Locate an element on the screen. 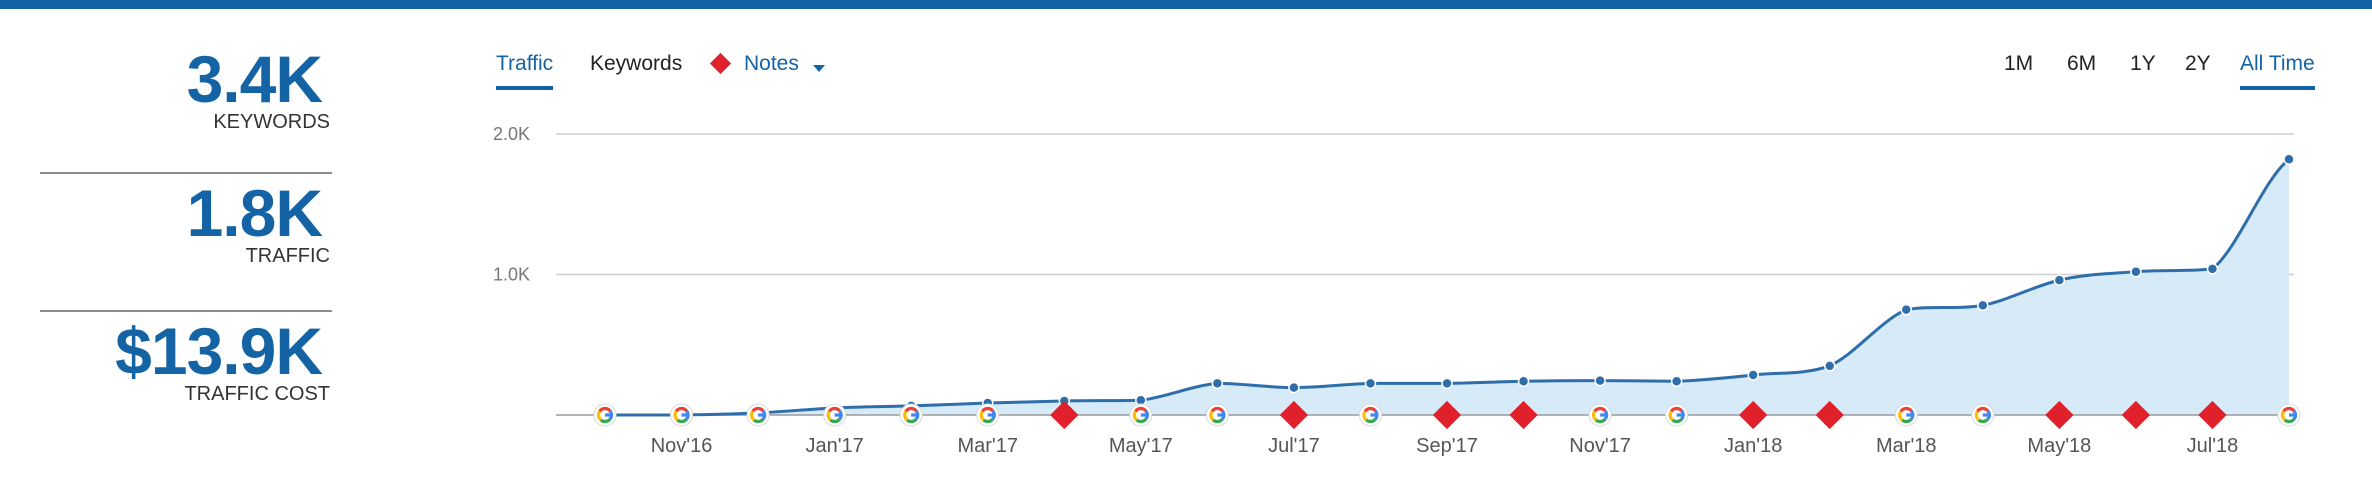 The height and width of the screenshot is (485, 2372). traffic-stat: 1.8K TRAFFIC is located at coordinates (186, 241).